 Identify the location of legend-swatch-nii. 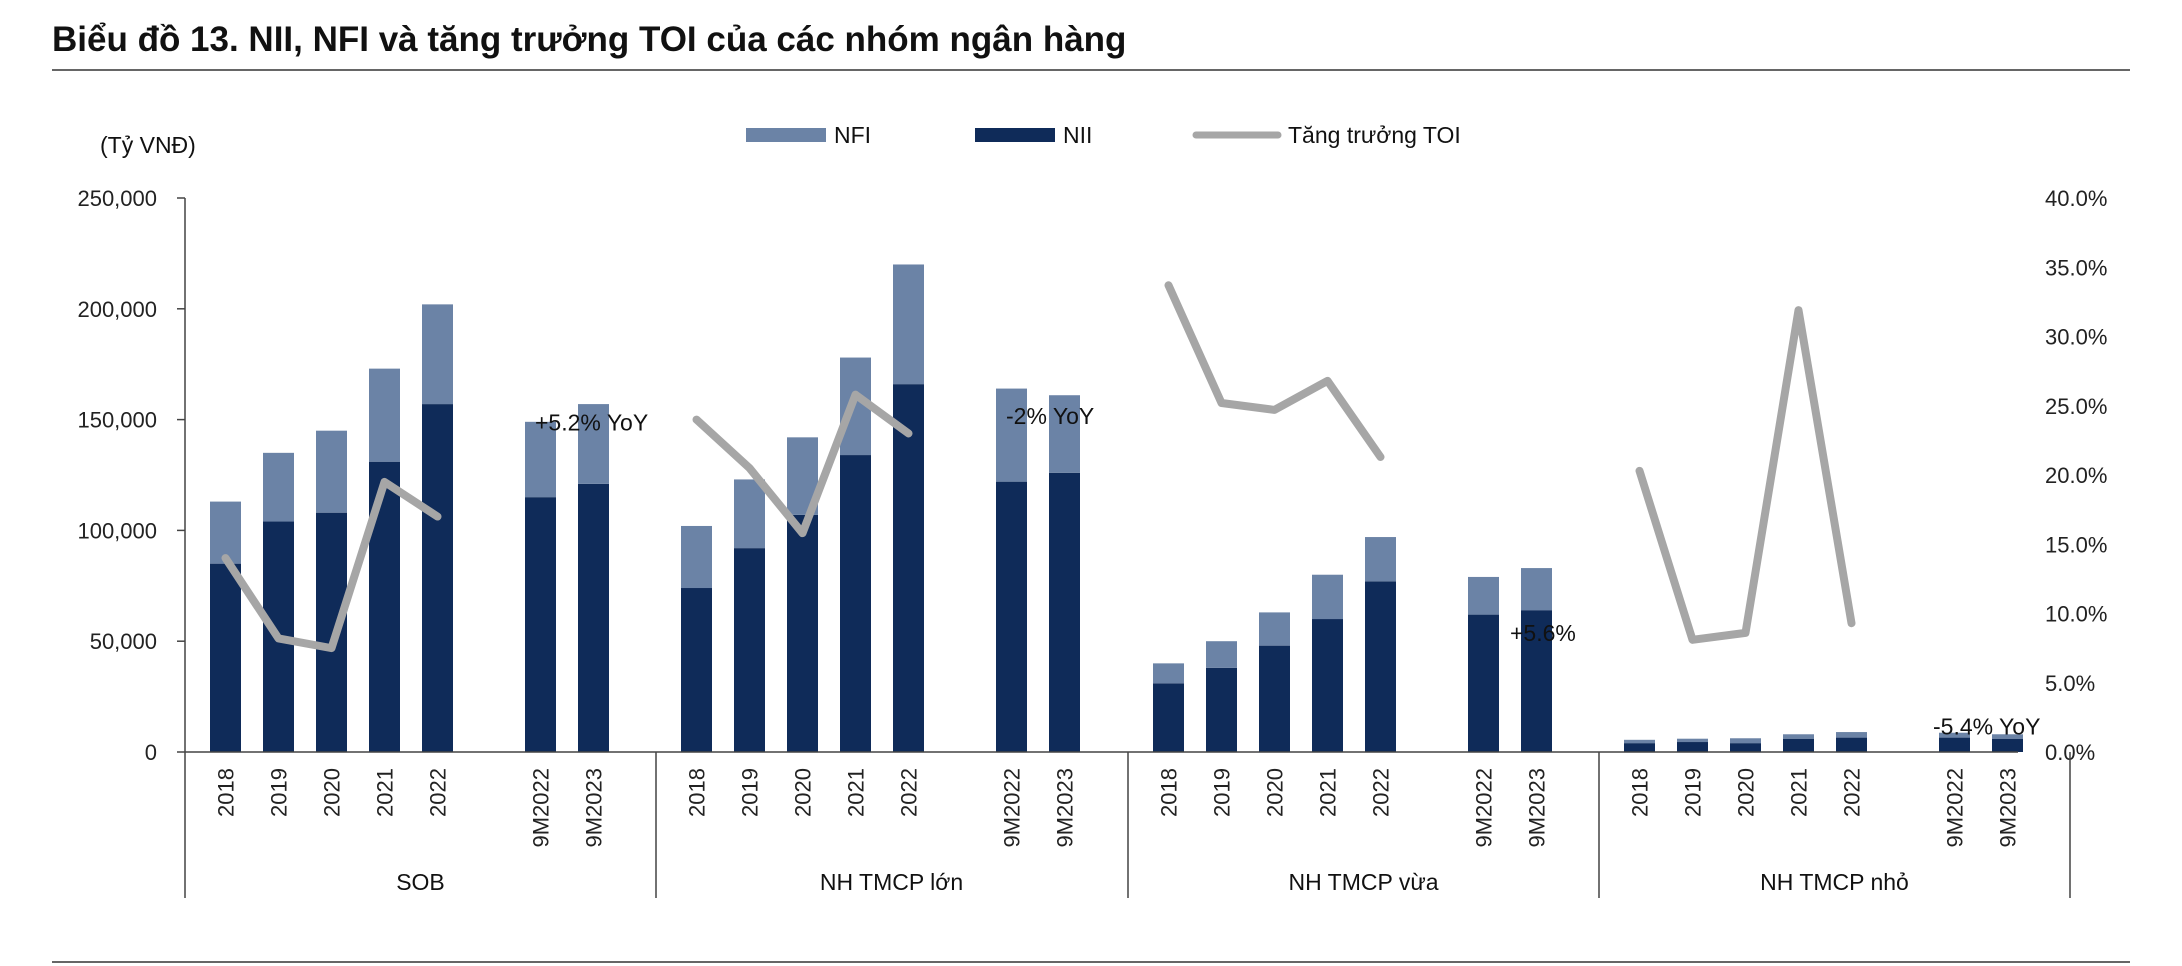
(1015, 135).